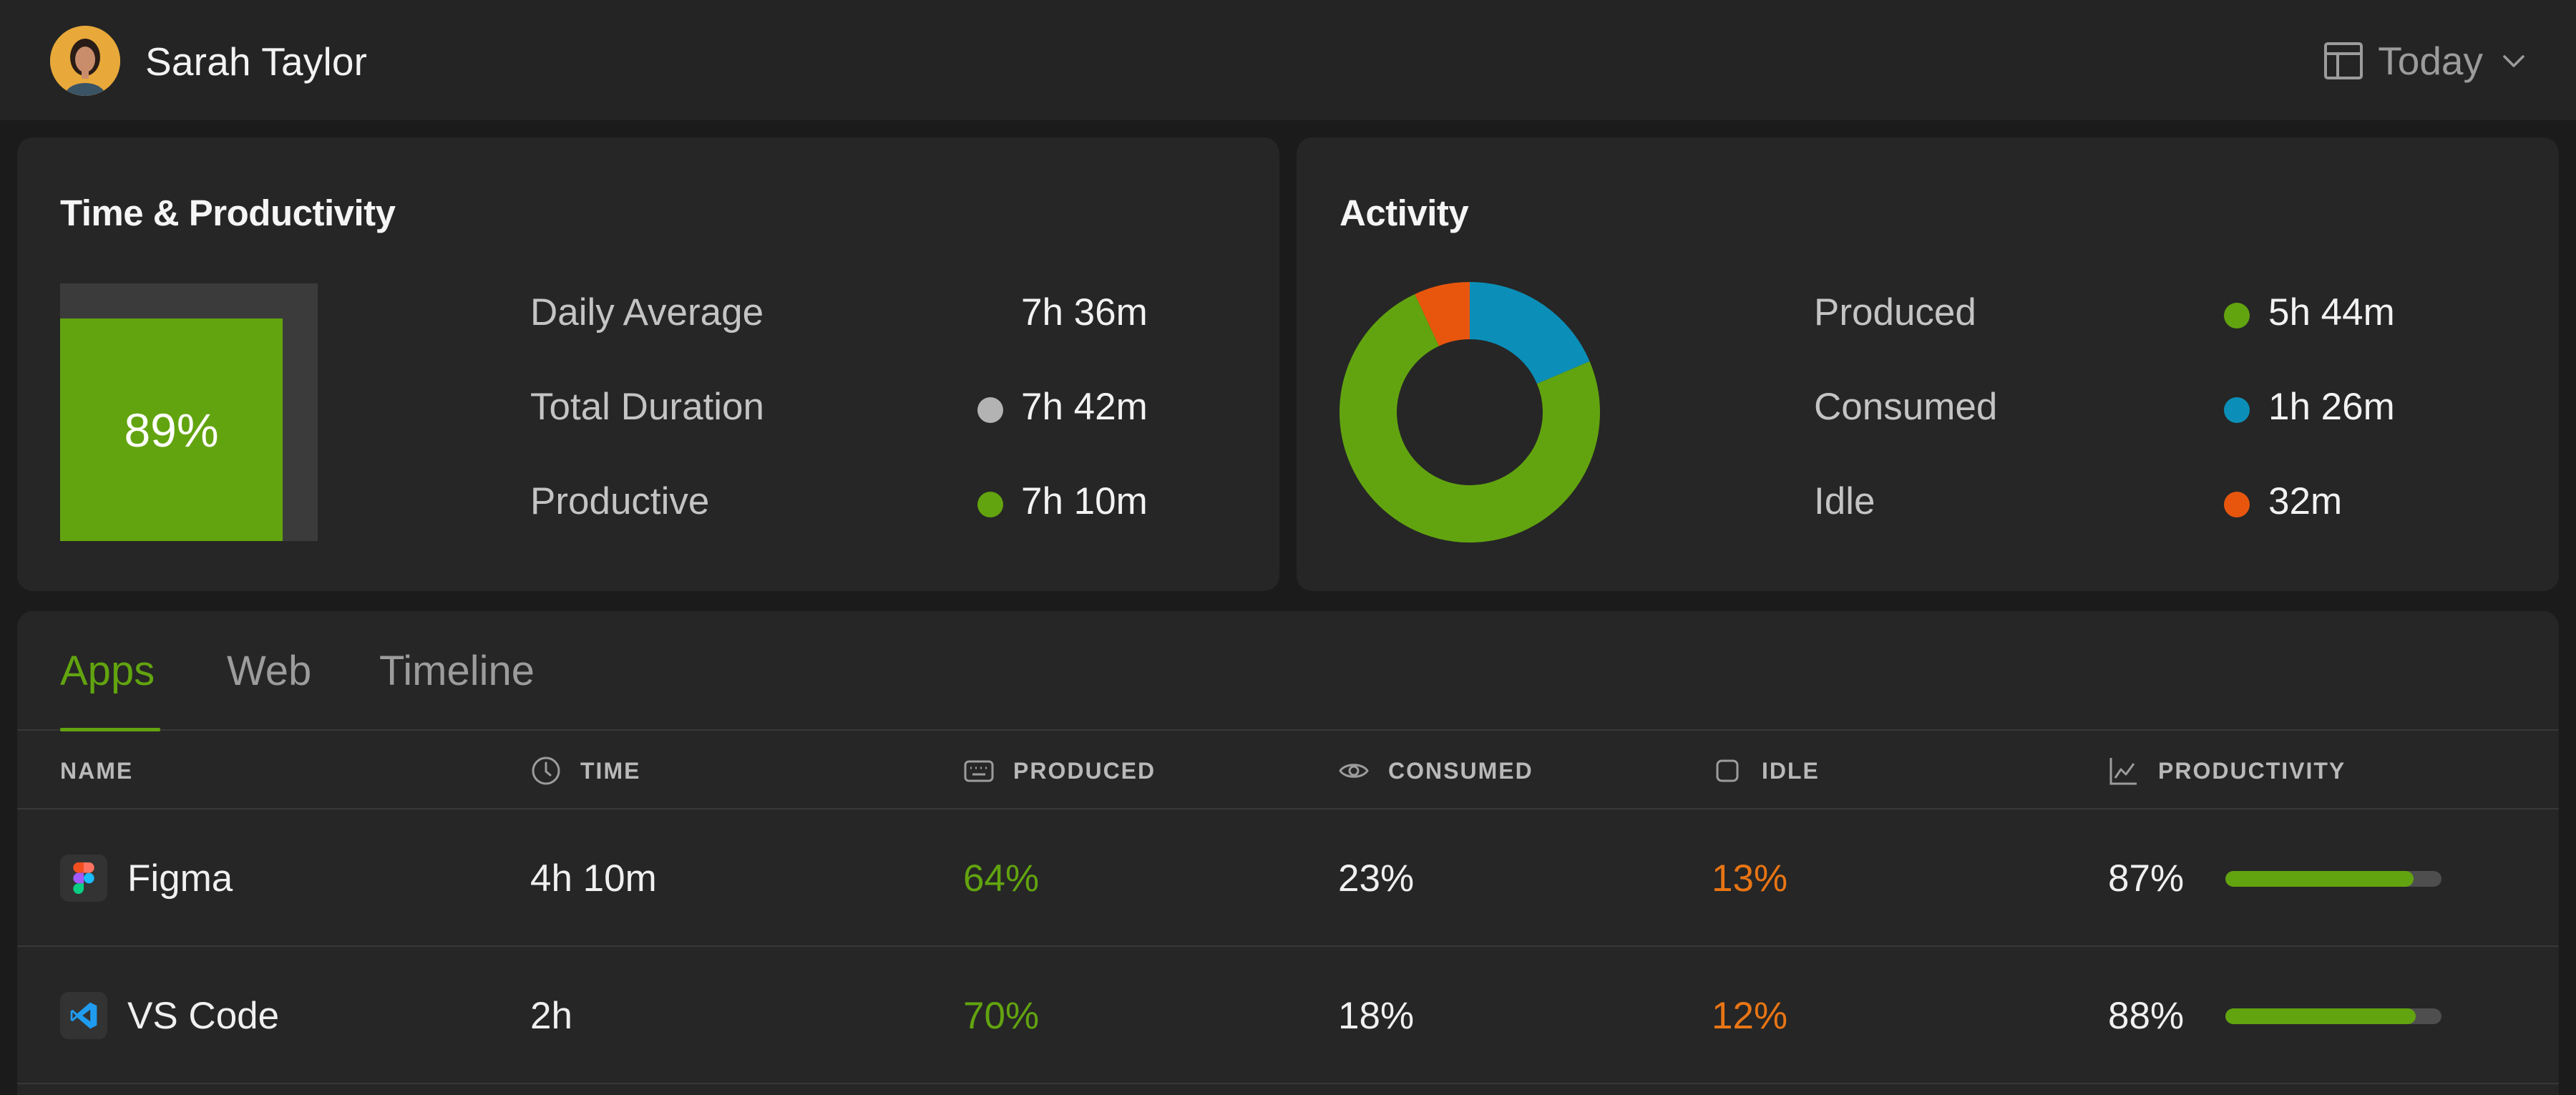 The width and height of the screenshot is (2576, 1095). Describe the element at coordinates (1084, 407) in the screenshot. I see `stat-value-total-duration: 7h 42m` at that location.